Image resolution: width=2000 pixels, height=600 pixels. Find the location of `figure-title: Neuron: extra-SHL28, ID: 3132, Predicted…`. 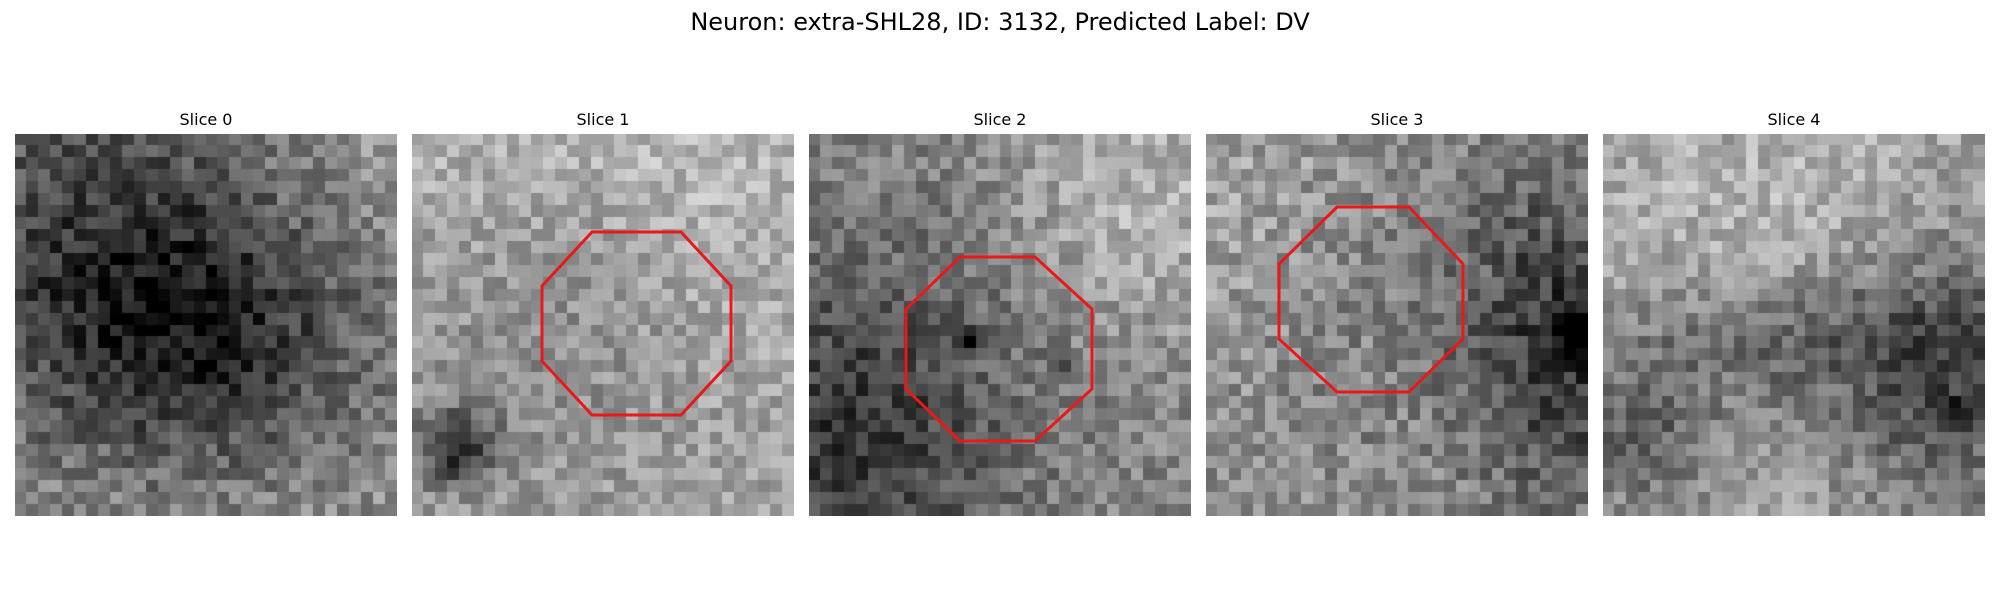

figure-title: Neuron: extra-SHL28, ID: 3132, Predicted… is located at coordinates (1000, 22).